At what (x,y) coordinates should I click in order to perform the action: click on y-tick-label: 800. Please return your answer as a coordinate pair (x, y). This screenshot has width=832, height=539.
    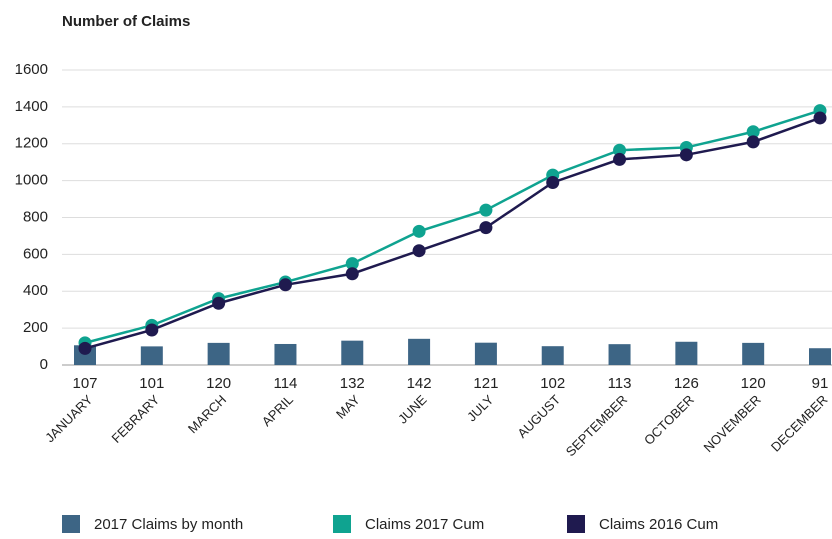
    Looking at the image, I should click on (35, 216).